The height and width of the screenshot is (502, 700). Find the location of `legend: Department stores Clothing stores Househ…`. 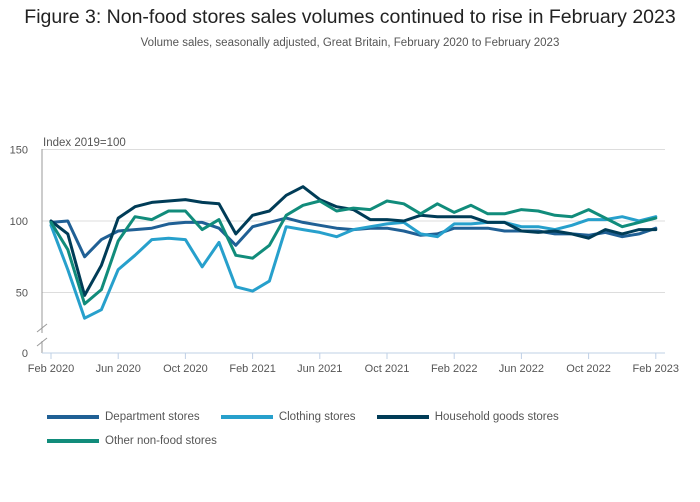

legend: Department stores Clothing stores Househ… is located at coordinates (357, 429).